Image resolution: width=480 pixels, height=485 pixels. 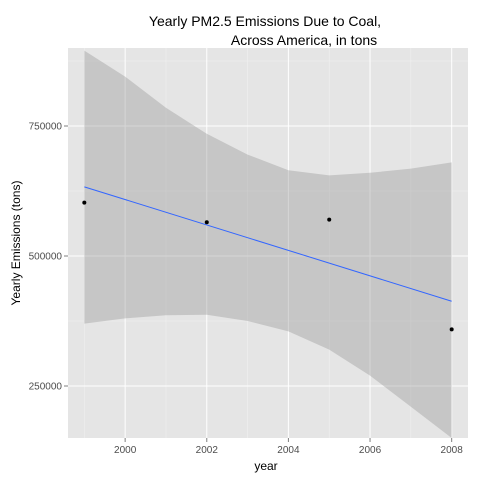 What do you see at coordinates (46, 387) in the screenshot?
I see `y-tick-label: 250000` at bounding box center [46, 387].